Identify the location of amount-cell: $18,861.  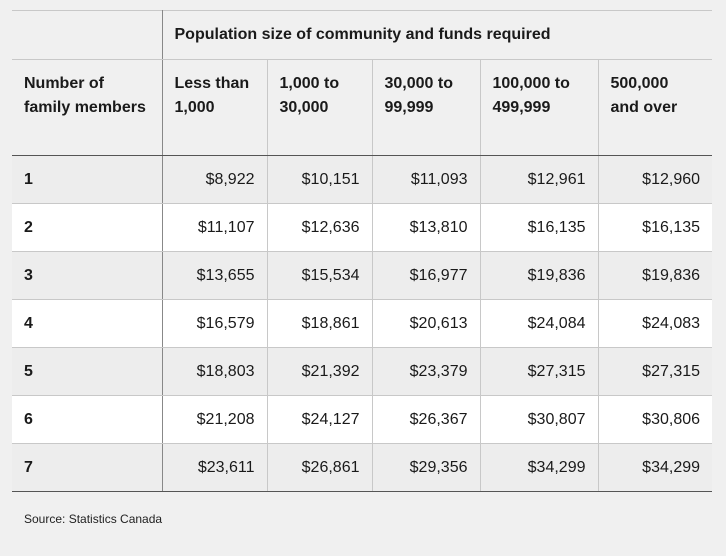
(320, 323).